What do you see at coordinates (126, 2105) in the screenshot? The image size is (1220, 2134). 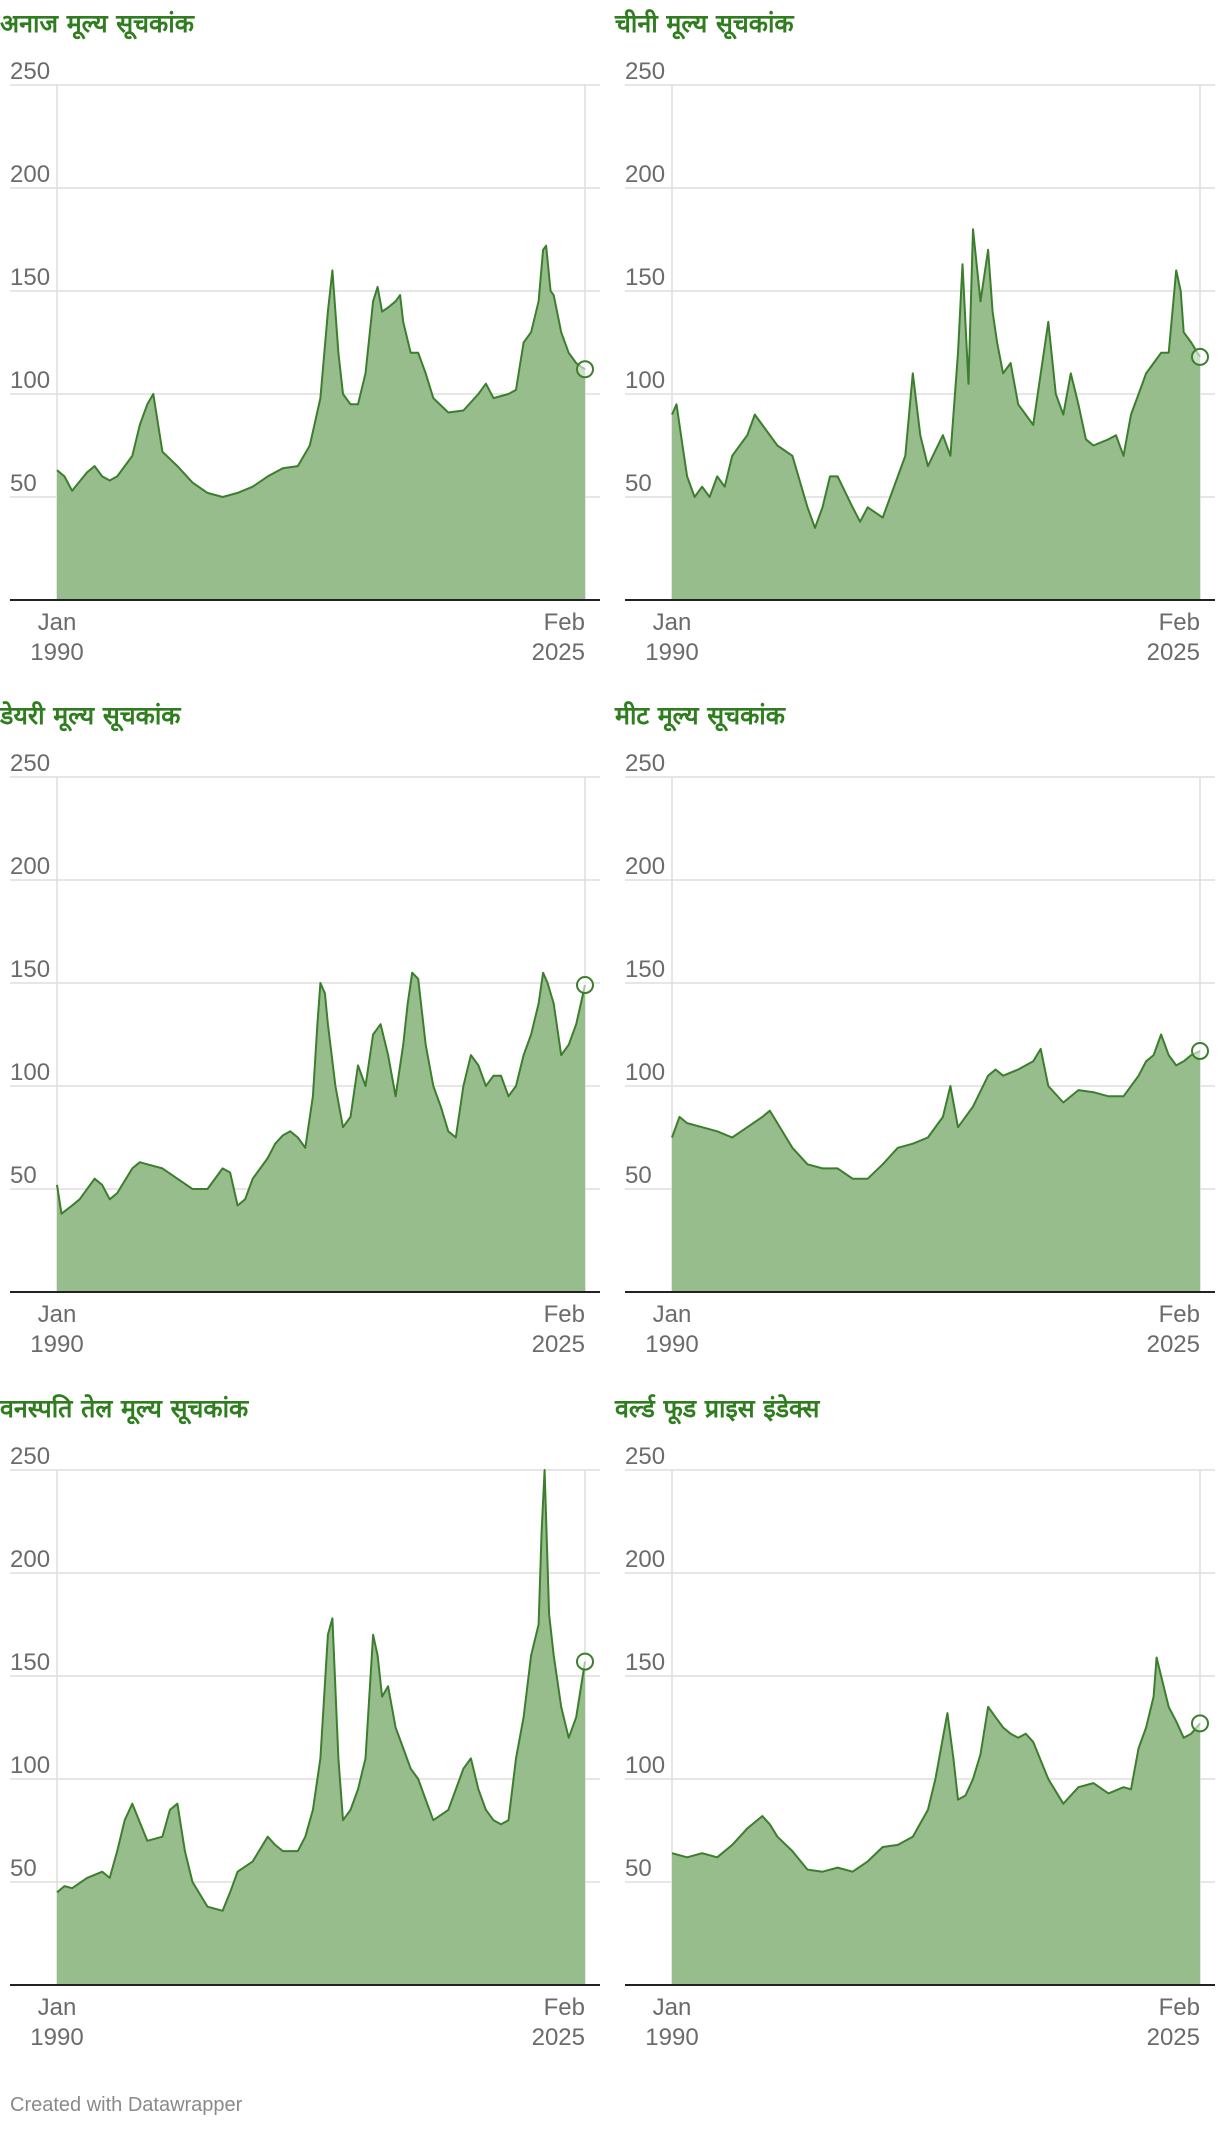 I see `footer-credit: Created with Datawrapper` at bounding box center [126, 2105].